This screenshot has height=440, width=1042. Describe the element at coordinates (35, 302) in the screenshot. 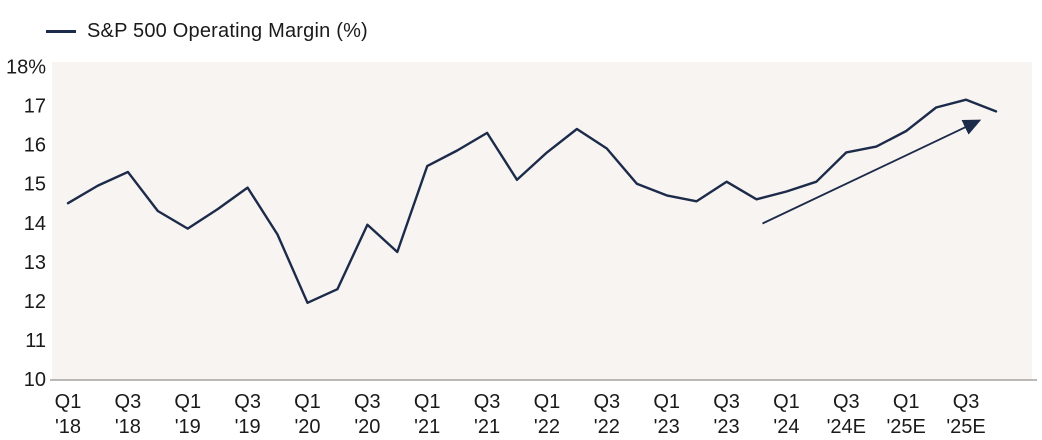

I see `y-tick-label: 12` at that location.